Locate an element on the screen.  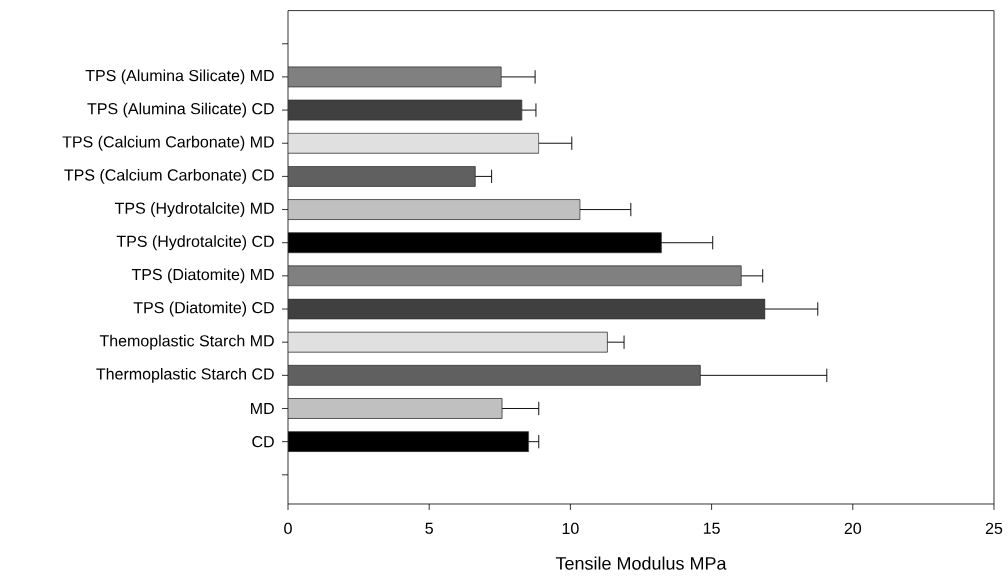
x-tick-label: 0 is located at coordinates (288, 528).